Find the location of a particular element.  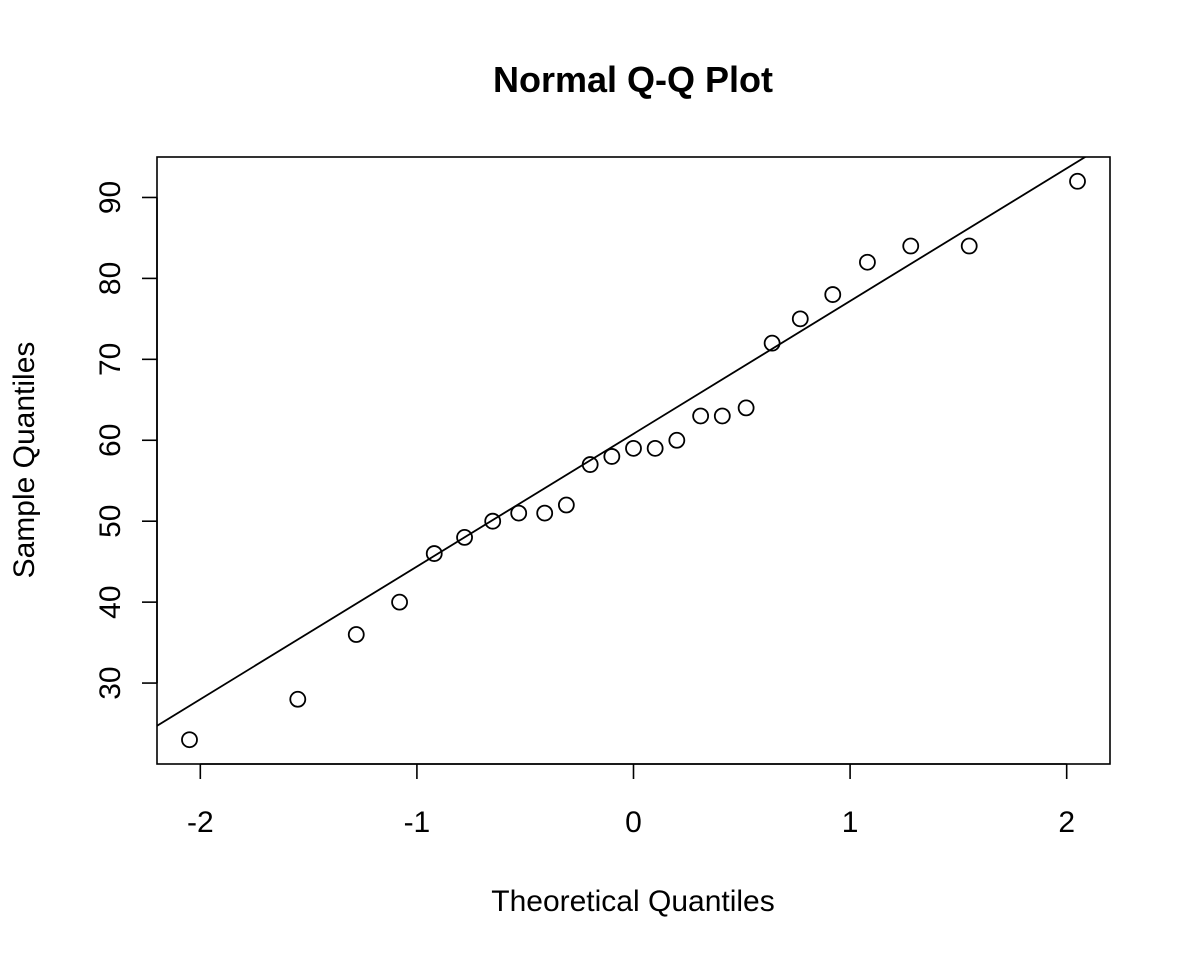

x-tick-label: 1 is located at coordinates (850, 822).